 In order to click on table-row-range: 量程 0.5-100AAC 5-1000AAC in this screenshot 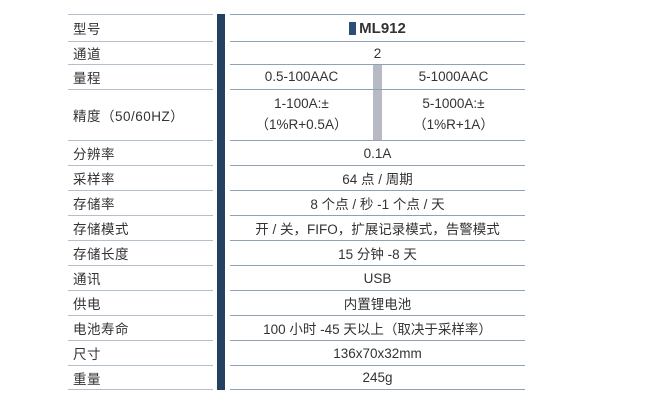, I will do `click(296, 76)`.